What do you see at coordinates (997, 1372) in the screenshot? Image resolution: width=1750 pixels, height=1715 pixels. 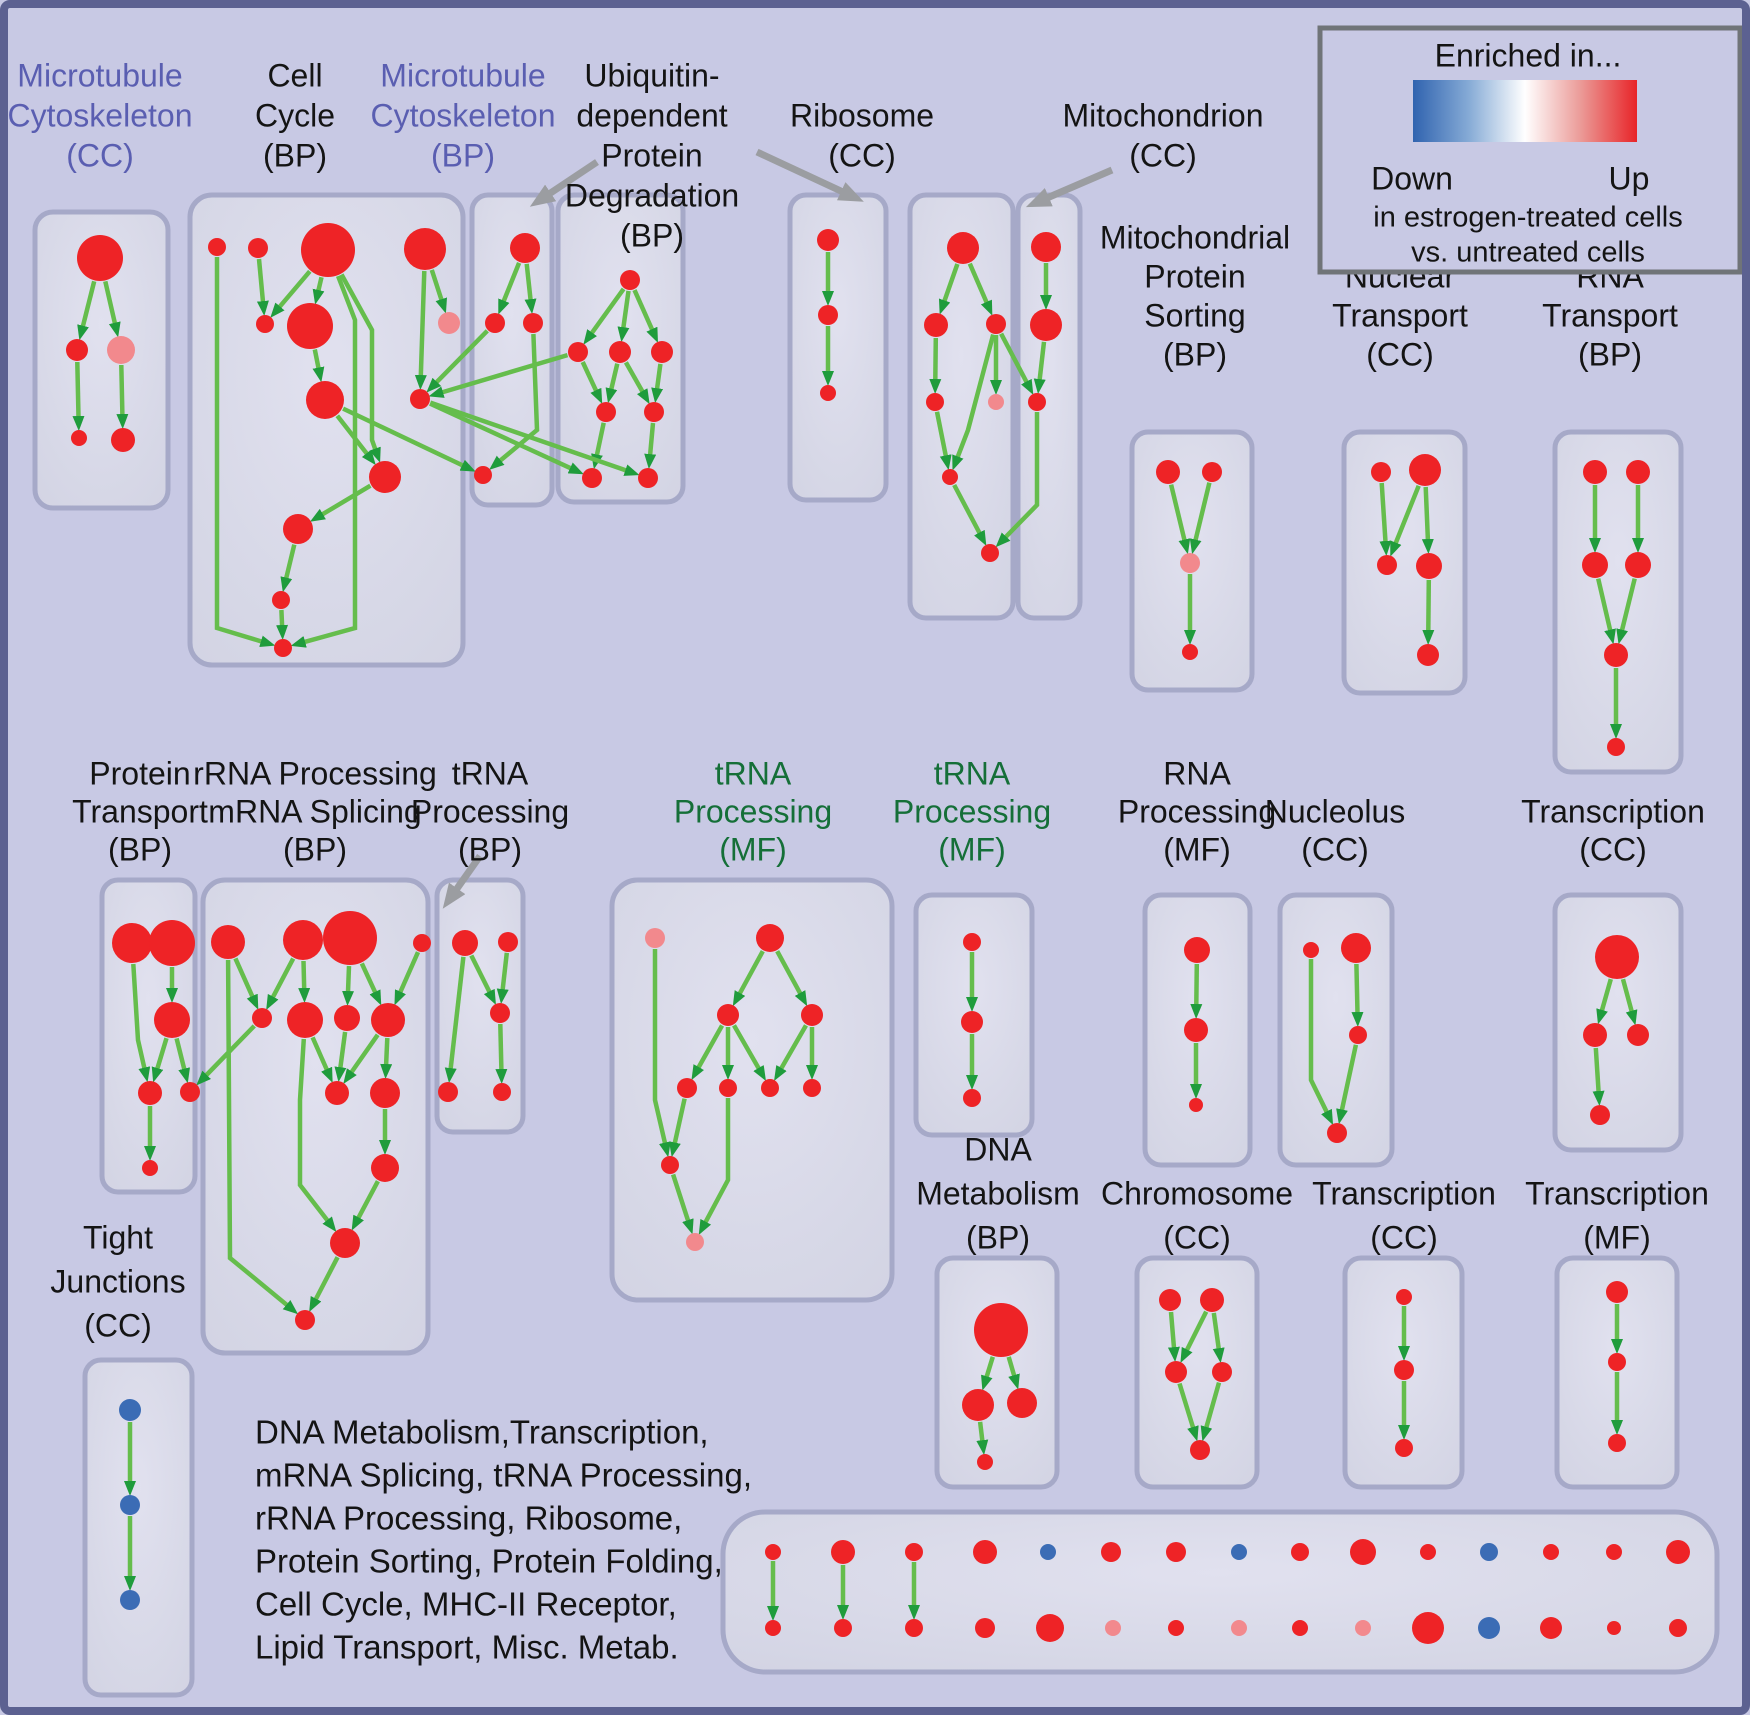 I see `cluster-box-dna-metabolism-bp` at bounding box center [997, 1372].